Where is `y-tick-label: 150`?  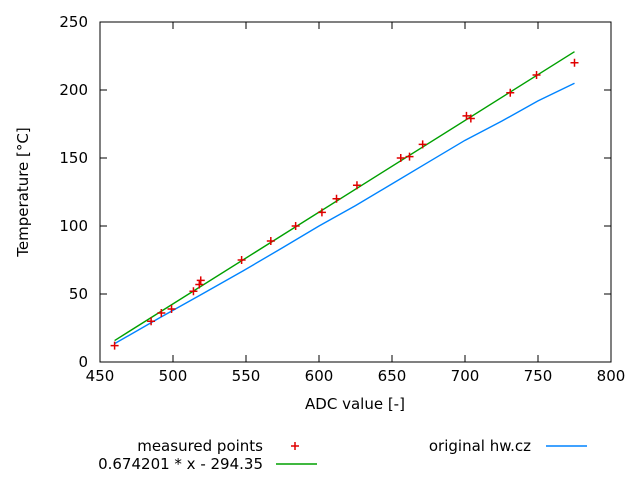
y-tick-label: 150 is located at coordinates (73, 158).